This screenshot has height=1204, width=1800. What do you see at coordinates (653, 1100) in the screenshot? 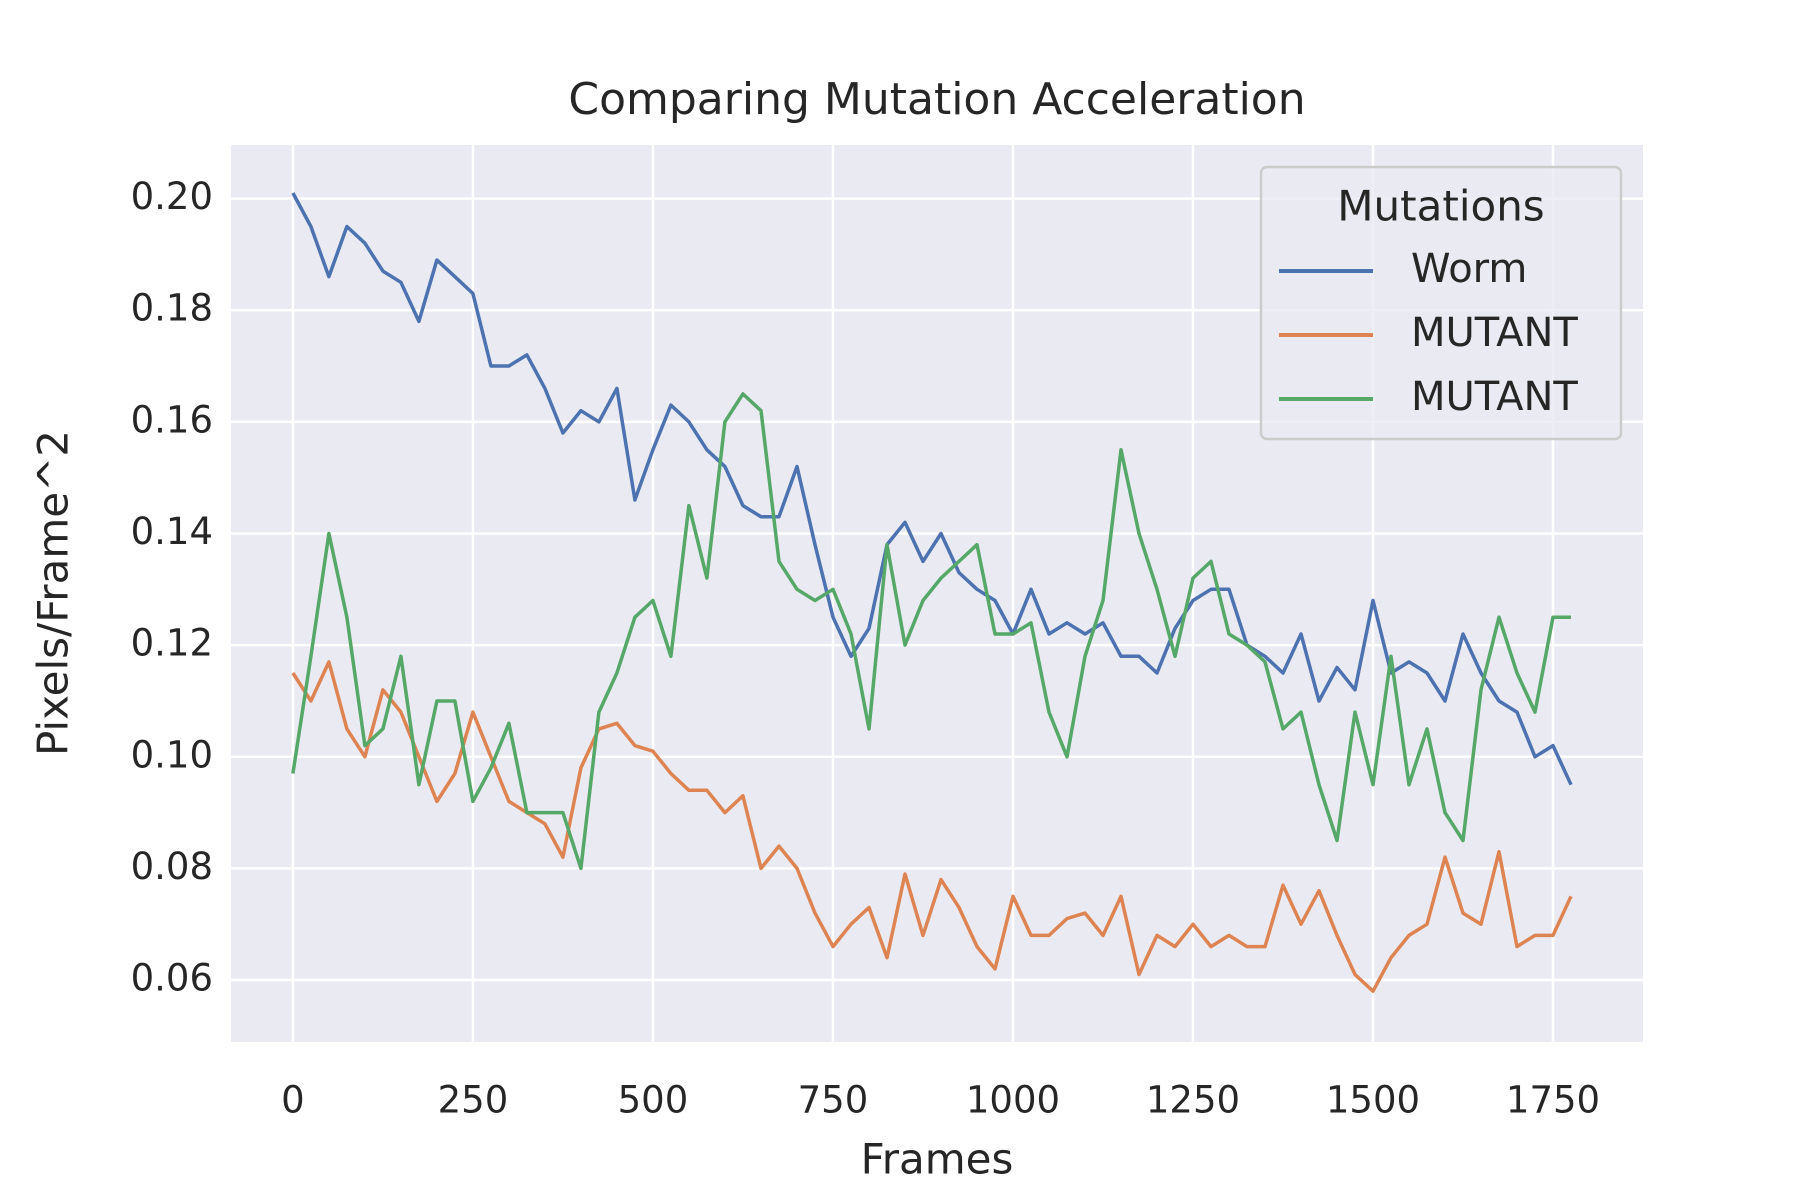
I see `x-tick-label: 500` at bounding box center [653, 1100].